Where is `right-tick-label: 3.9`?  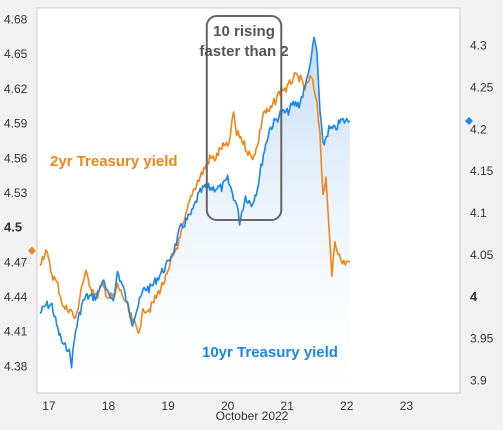 right-tick-label: 3.9 is located at coordinates (478, 380).